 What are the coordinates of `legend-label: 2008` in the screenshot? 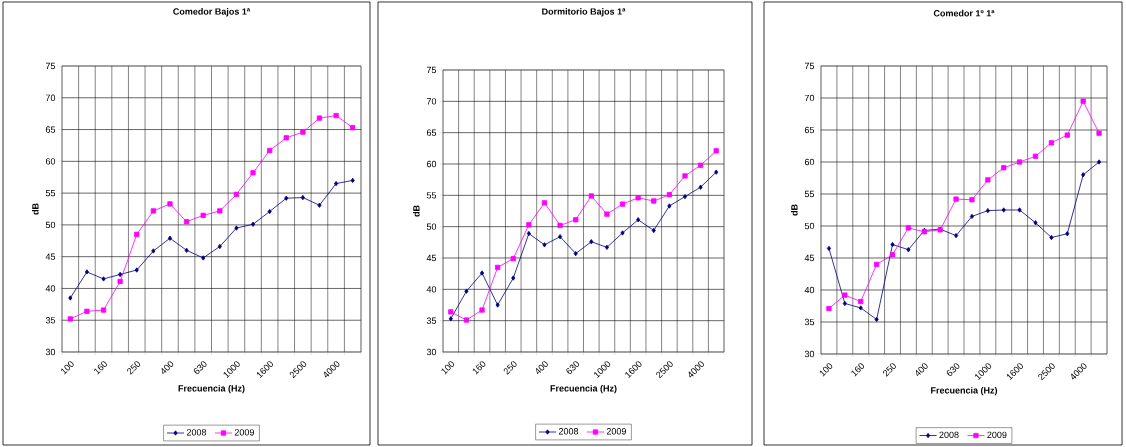 It's located at (568, 431).